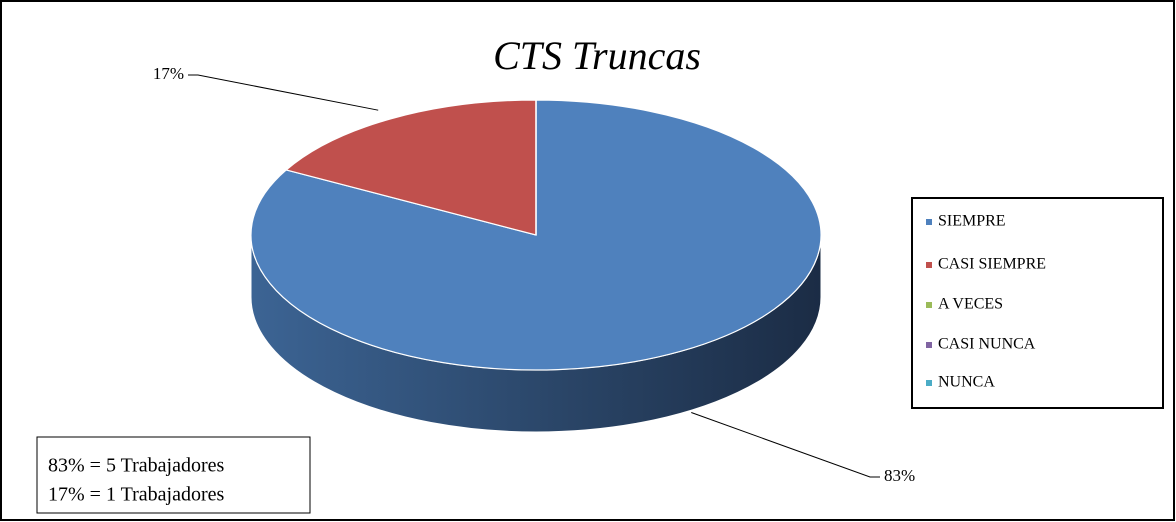 This screenshot has width=1176, height=522. I want to click on legend-box, so click(1037, 303).